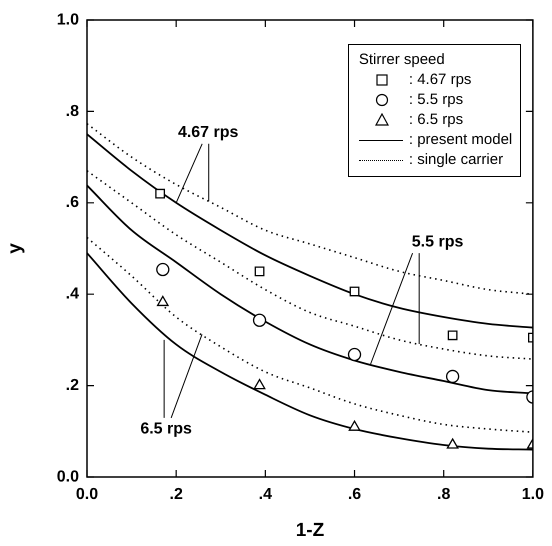 The height and width of the screenshot is (546, 552). What do you see at coordinates (208, 133) in the screenshot?
I see `annotation: 4.67 rps` at bounding box center [208, 133].